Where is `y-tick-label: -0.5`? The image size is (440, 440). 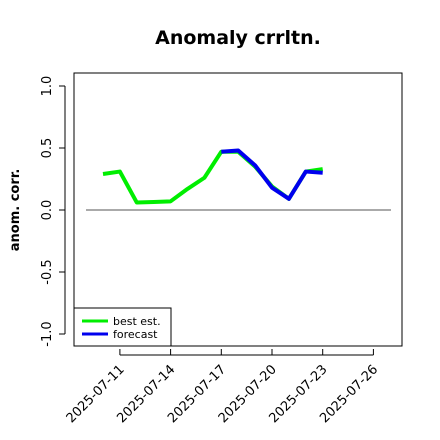
y-tick-label: -0.5 is located at coordinates (47, 271).